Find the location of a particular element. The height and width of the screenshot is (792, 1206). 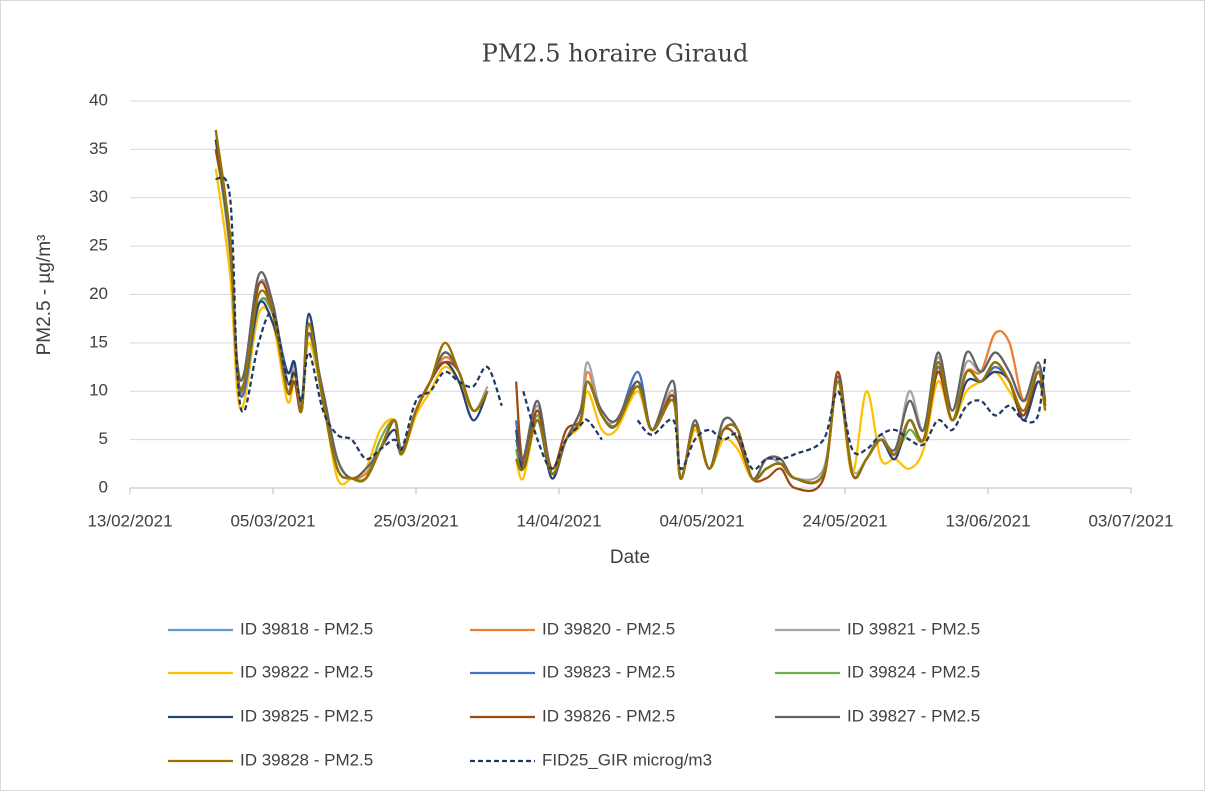

legend-label: ID 39824 - PM2.5 is located at coordinates (913, 671).